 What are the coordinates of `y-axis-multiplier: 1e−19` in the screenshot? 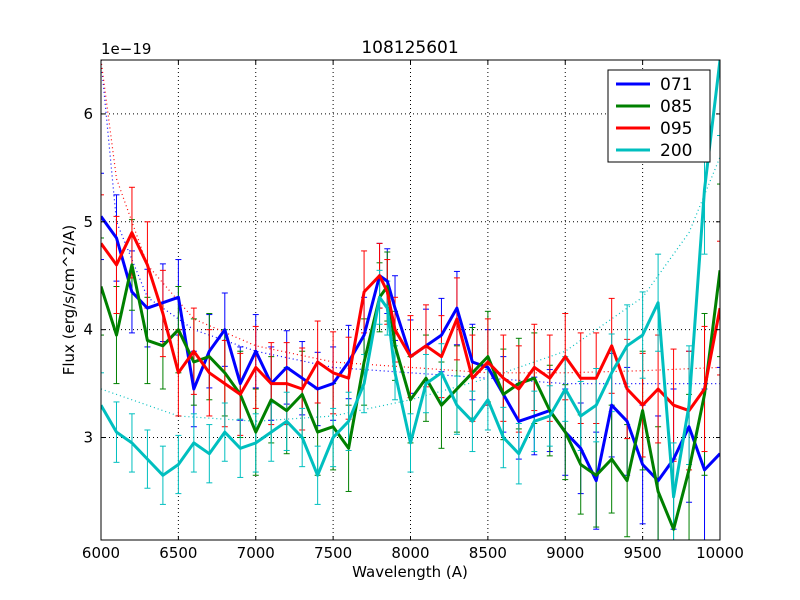 It's located at (126, 49).